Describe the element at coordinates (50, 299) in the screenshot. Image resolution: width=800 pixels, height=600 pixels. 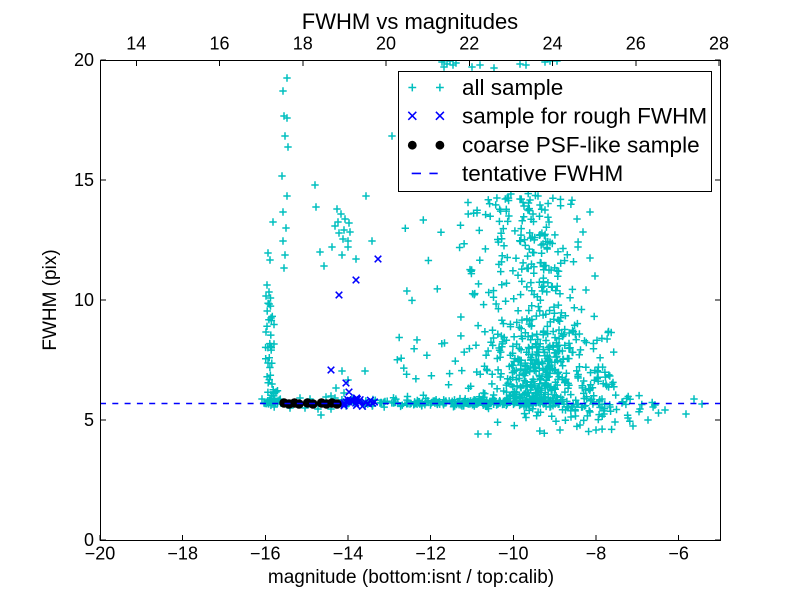
I see `svg-text: FWHM (pix)` at that location.